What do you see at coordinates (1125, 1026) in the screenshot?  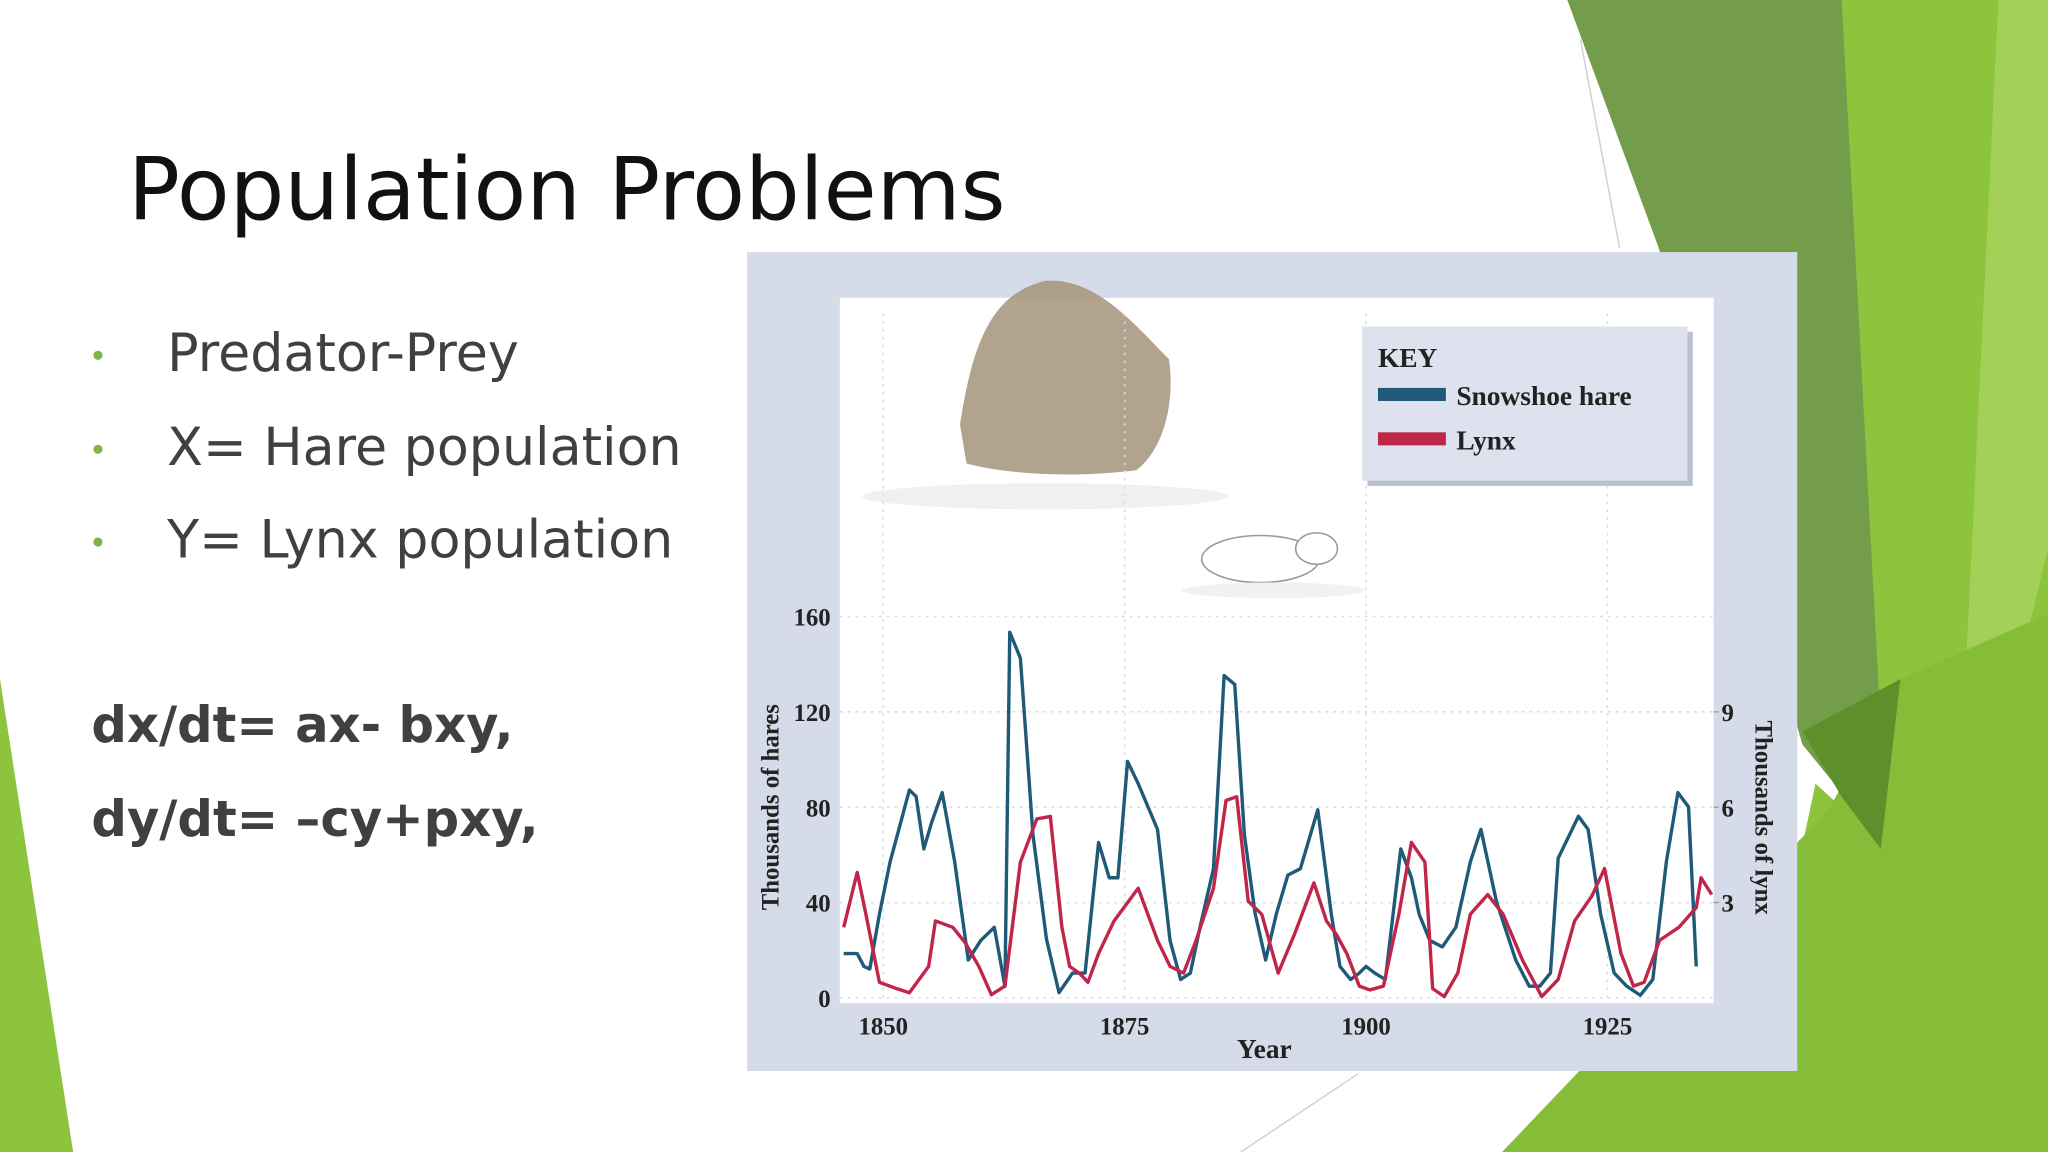 I see `x-tick-label: 1875` at bounding box center [1125, 1026].